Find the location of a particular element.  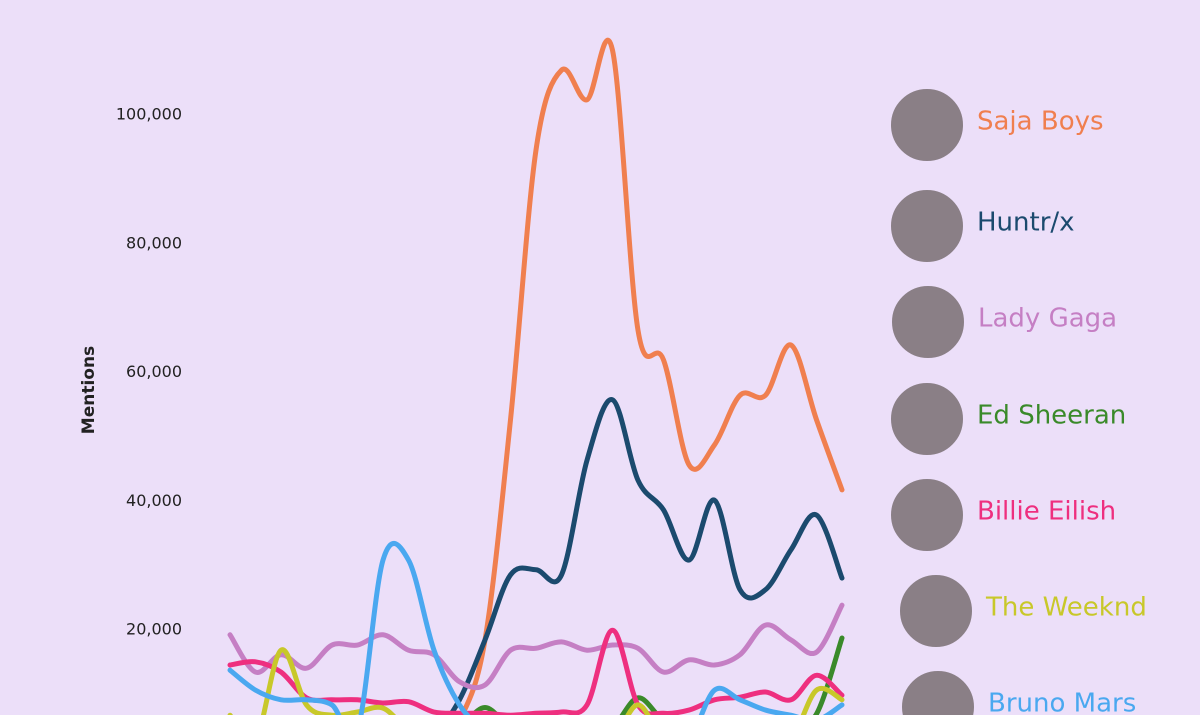

legend-label: Saja Boys is located at coordinates (1040, 122).